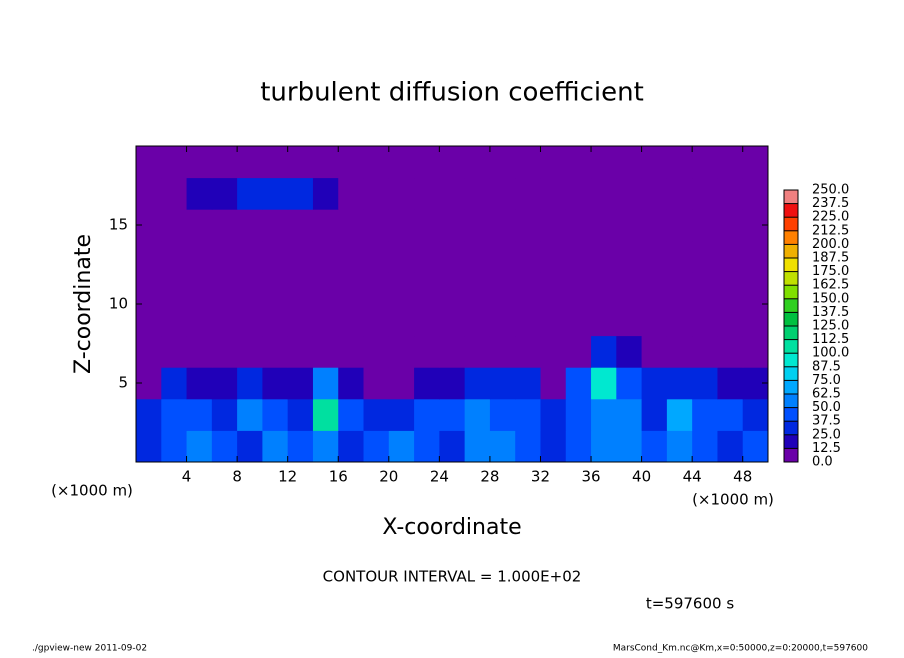  Describe the element at coordinates (830, 258) in the screenshot. I see `colorbar-label: 187.5` at that location.